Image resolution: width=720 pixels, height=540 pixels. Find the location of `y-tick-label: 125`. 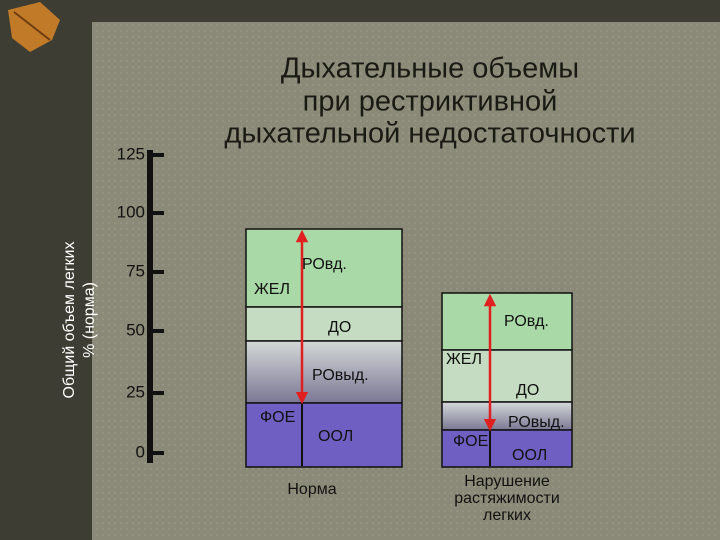

y-tick-label: 125 is located at coordinates (131, 153).